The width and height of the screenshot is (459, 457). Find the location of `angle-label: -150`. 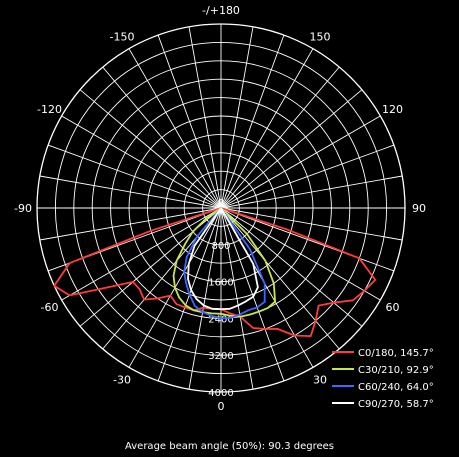

angle-label: -150 is located at coordinates (122, 37).